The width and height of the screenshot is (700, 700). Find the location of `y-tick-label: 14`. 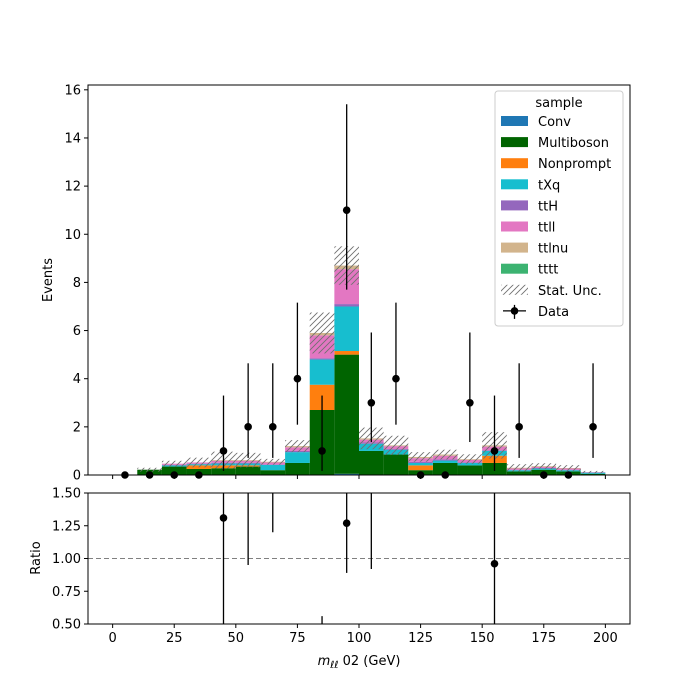

y-tick-label: 14 is located at coordinates (72, 138).